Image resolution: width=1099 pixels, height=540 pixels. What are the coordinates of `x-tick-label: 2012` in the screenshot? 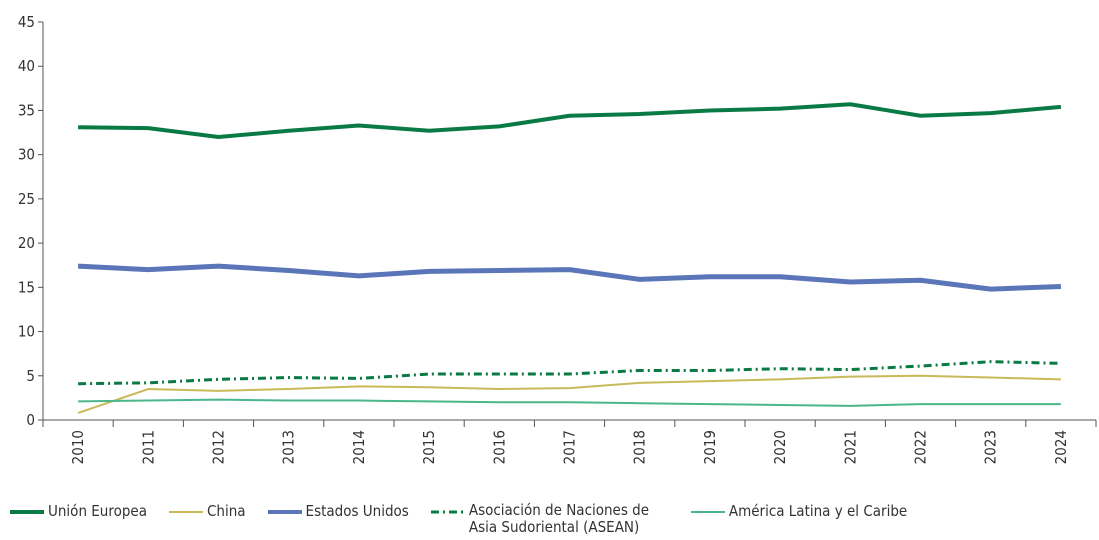 It's located at (219, 447).